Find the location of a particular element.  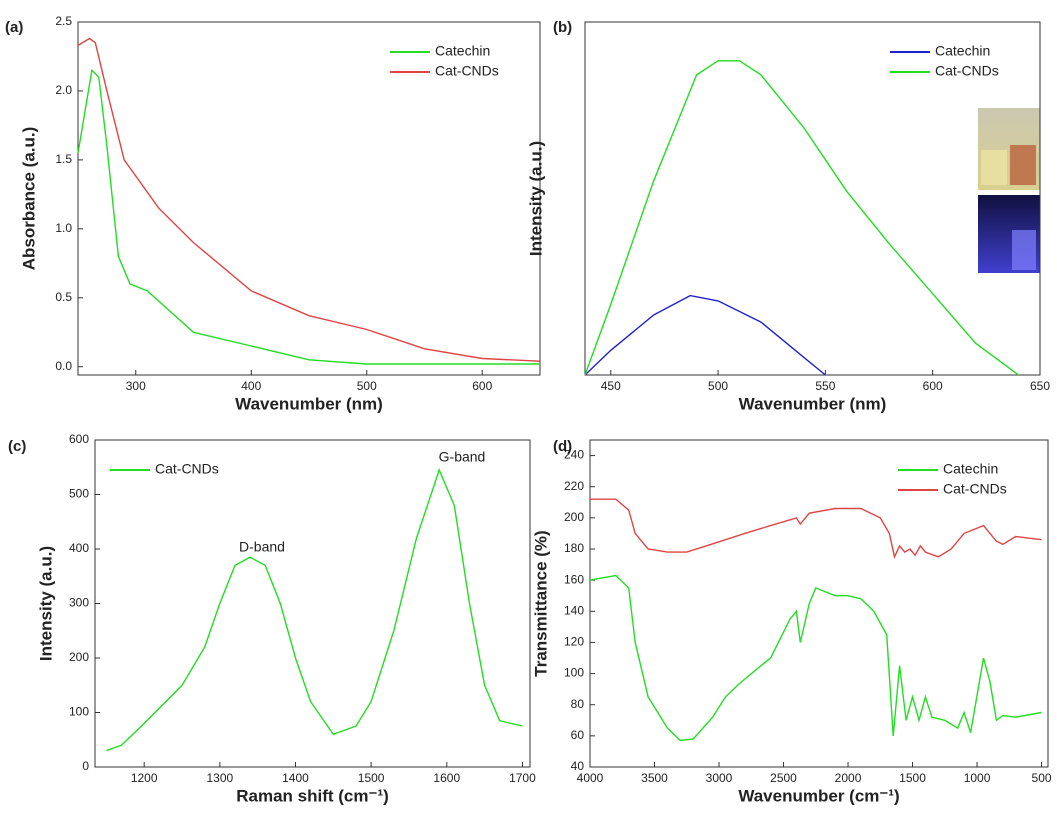

panel-label: (c) is located at coordinates (17, 446).